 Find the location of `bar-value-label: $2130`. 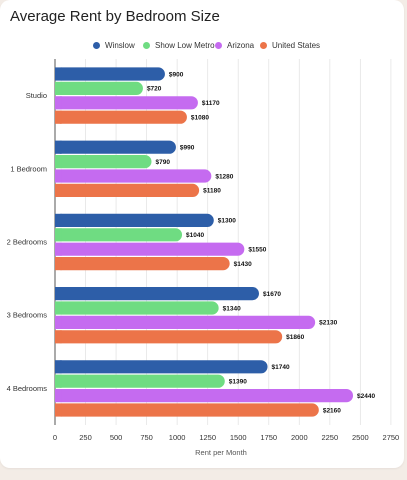

bar-value-label: $2130 is located at coordinates (328, 323).